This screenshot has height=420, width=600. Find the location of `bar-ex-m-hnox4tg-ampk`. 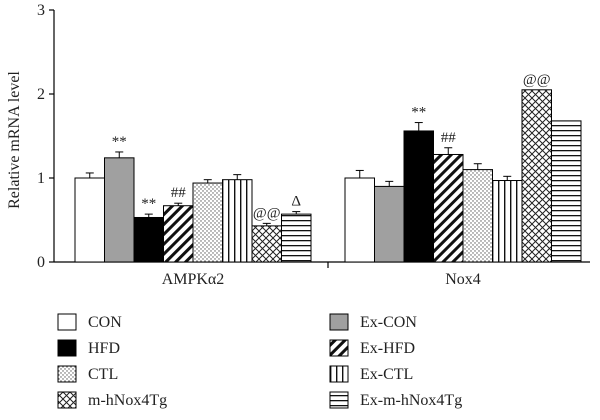

bar-ex-m-hnox4tg-ampk is located at coordinates (296, 238).